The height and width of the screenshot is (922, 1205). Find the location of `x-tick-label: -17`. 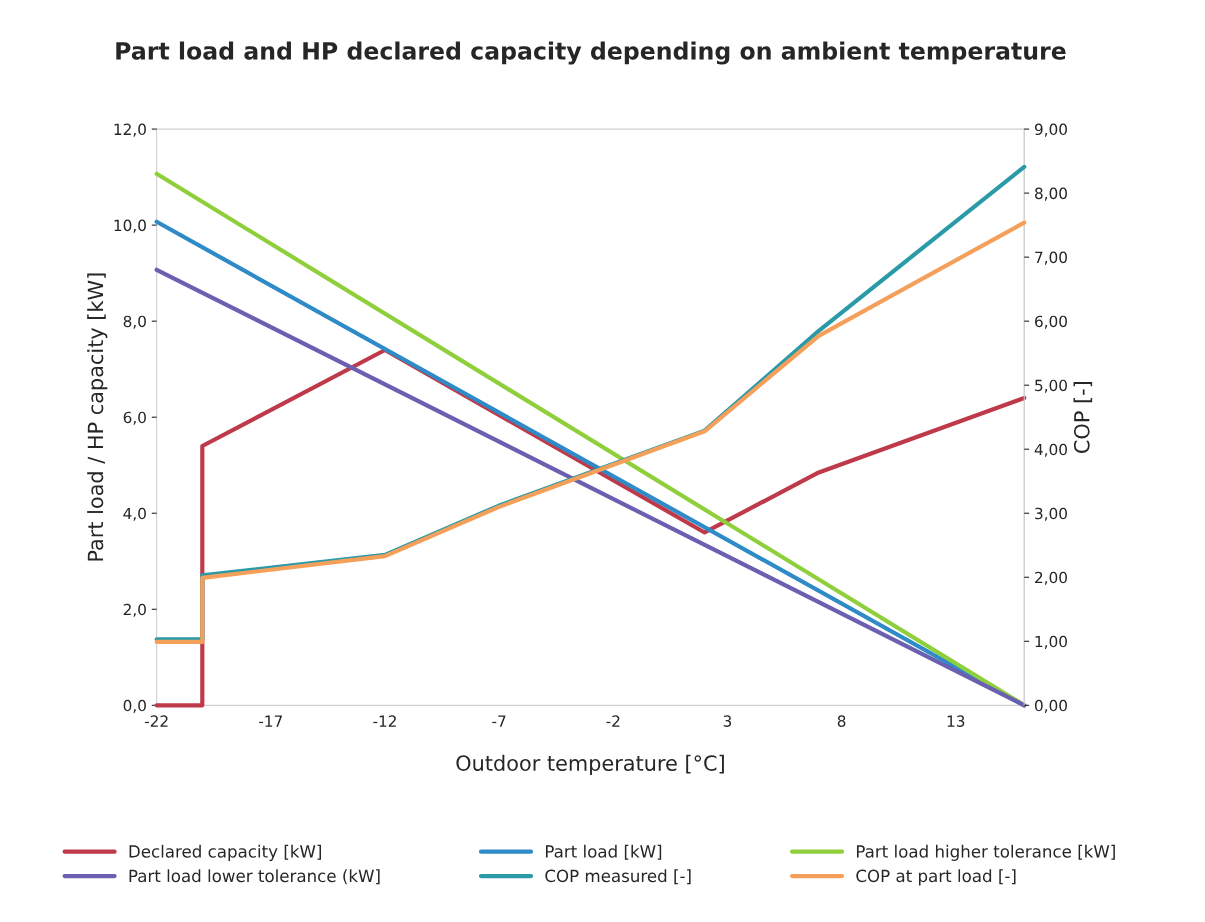

x-tick-label: -17 is located at coordinates (270, 721).